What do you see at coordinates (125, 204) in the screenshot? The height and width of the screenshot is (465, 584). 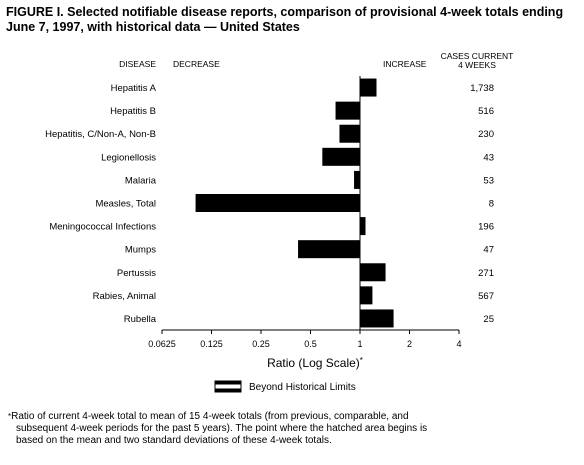 I see `category-label: Measles, Total` at bounding box center [125, 204].